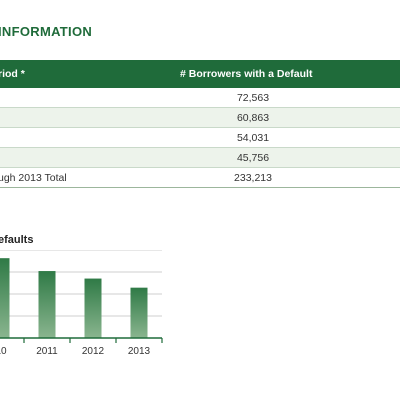  What do you see at coordinates (93, 308) in the screenshot?
I see `bar-2012` at bounding box center [93, 308].